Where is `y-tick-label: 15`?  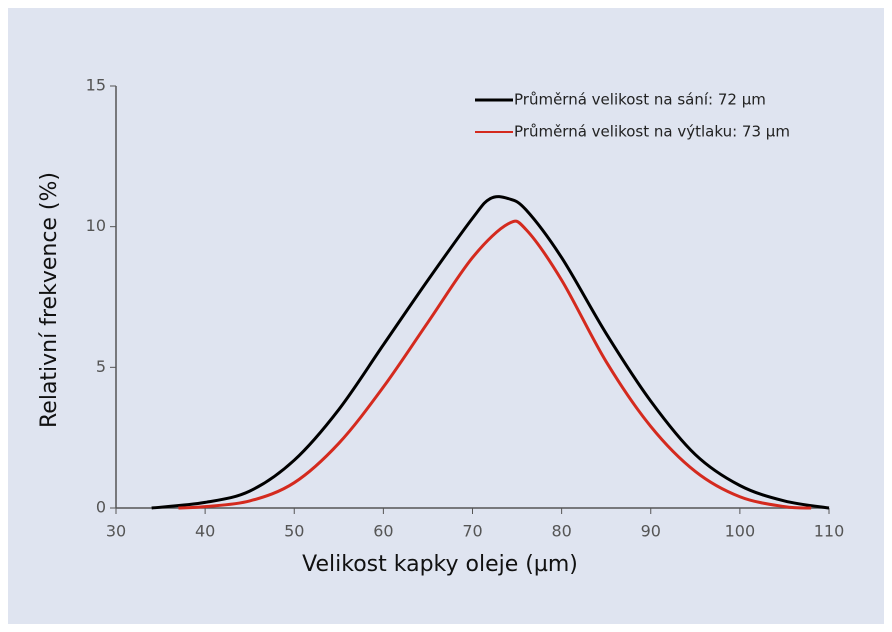 y-tick-label: 15 is located at coordinates (96, 85).